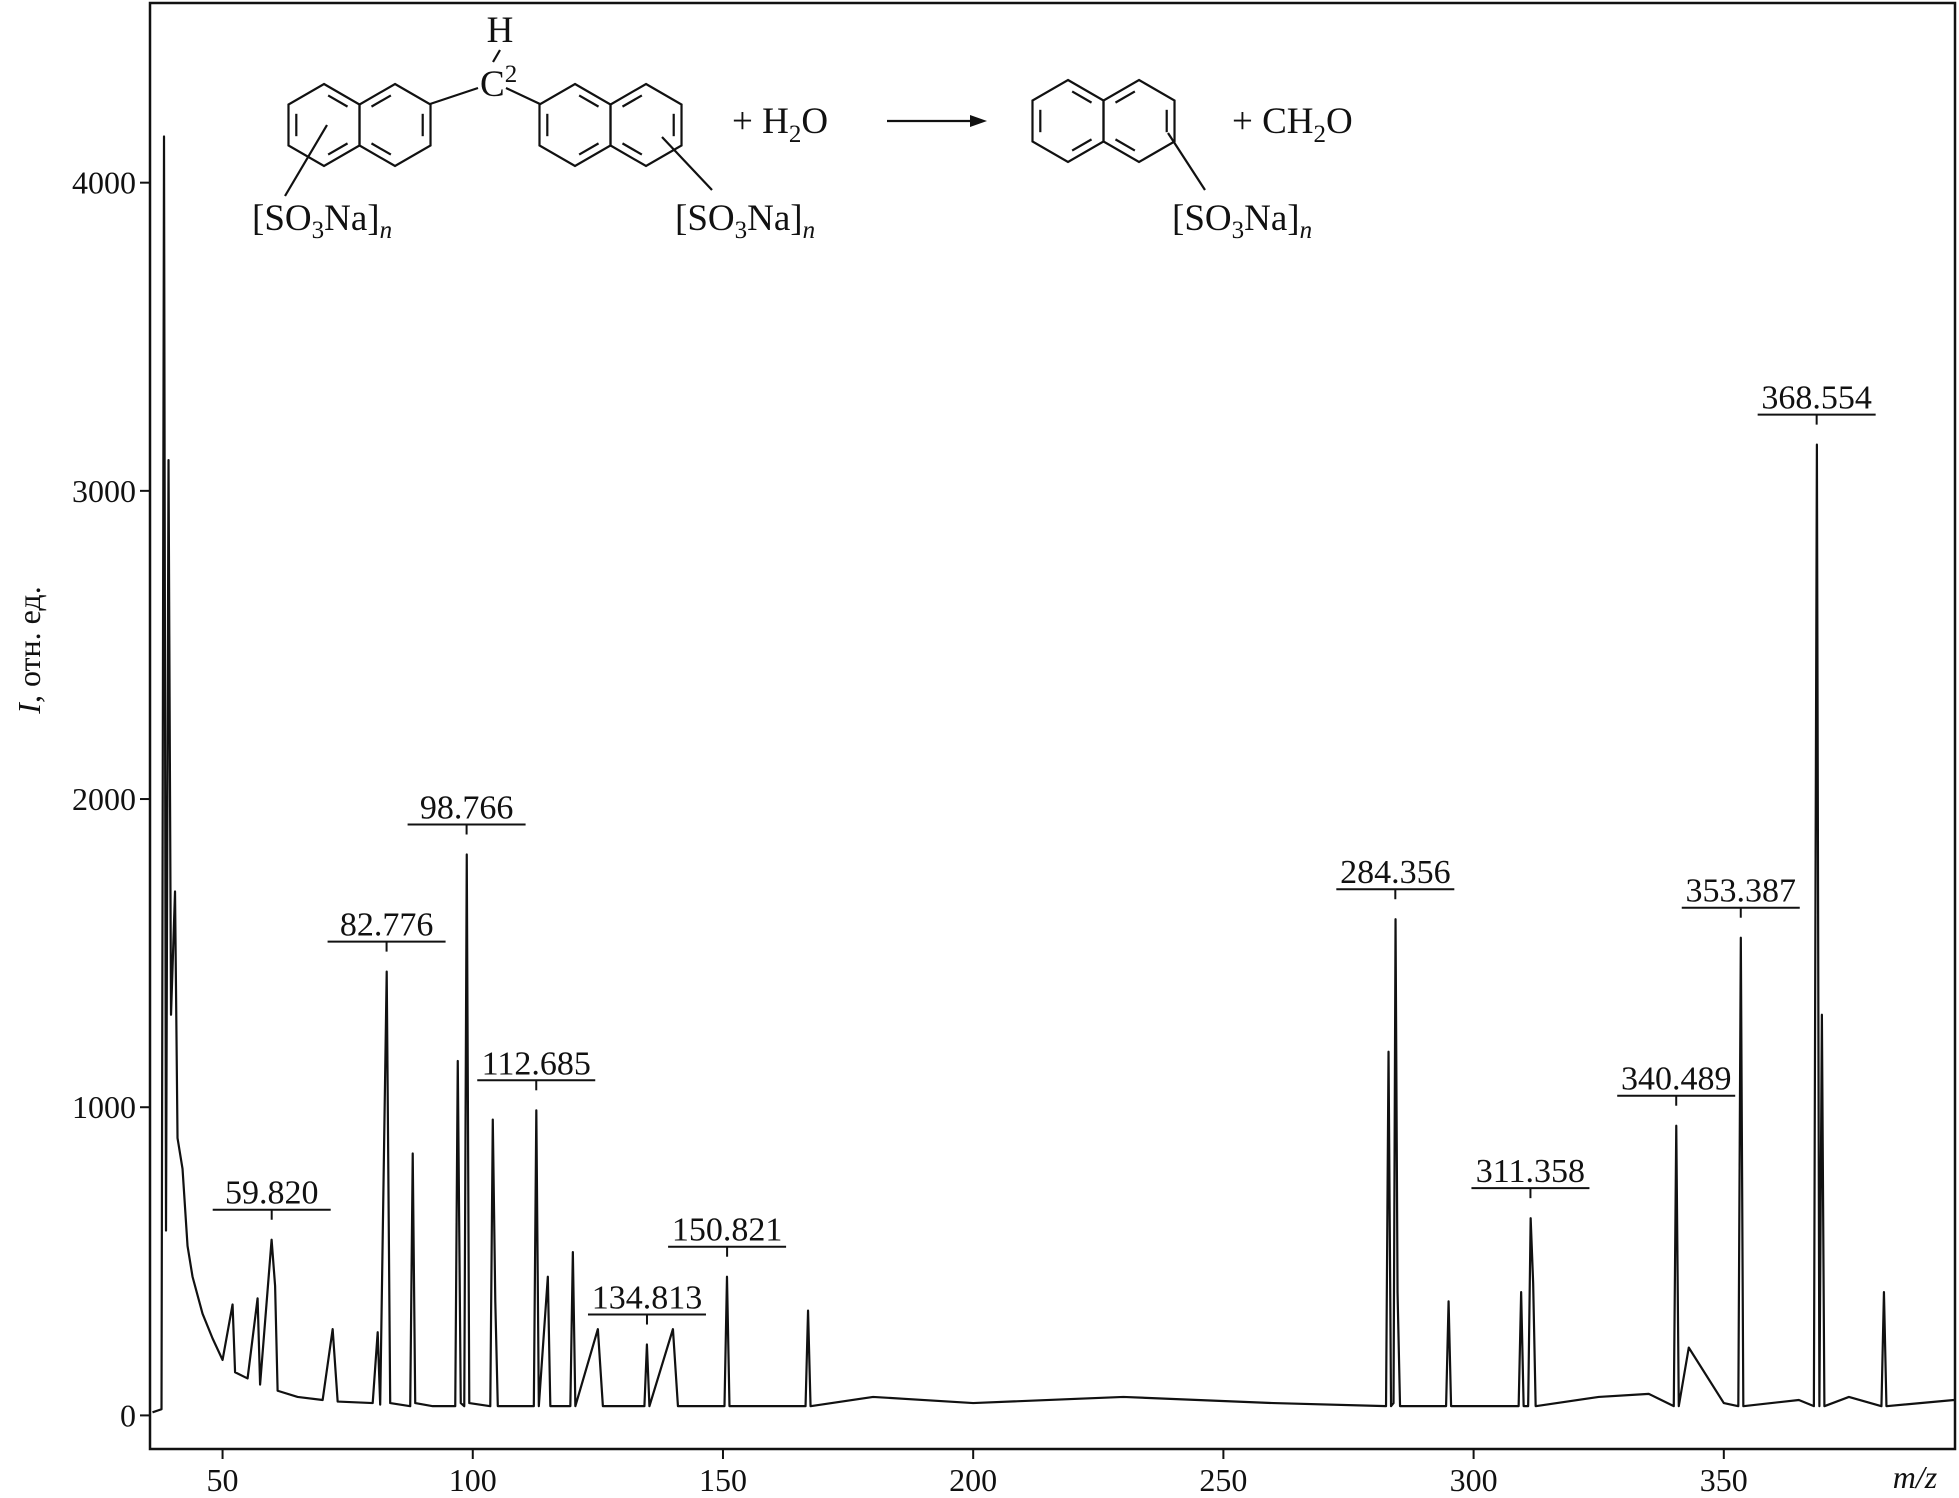  Describe the element at coordinates (272, 1193) in the screenshot. I see `peak-label: 59.820` at that location.